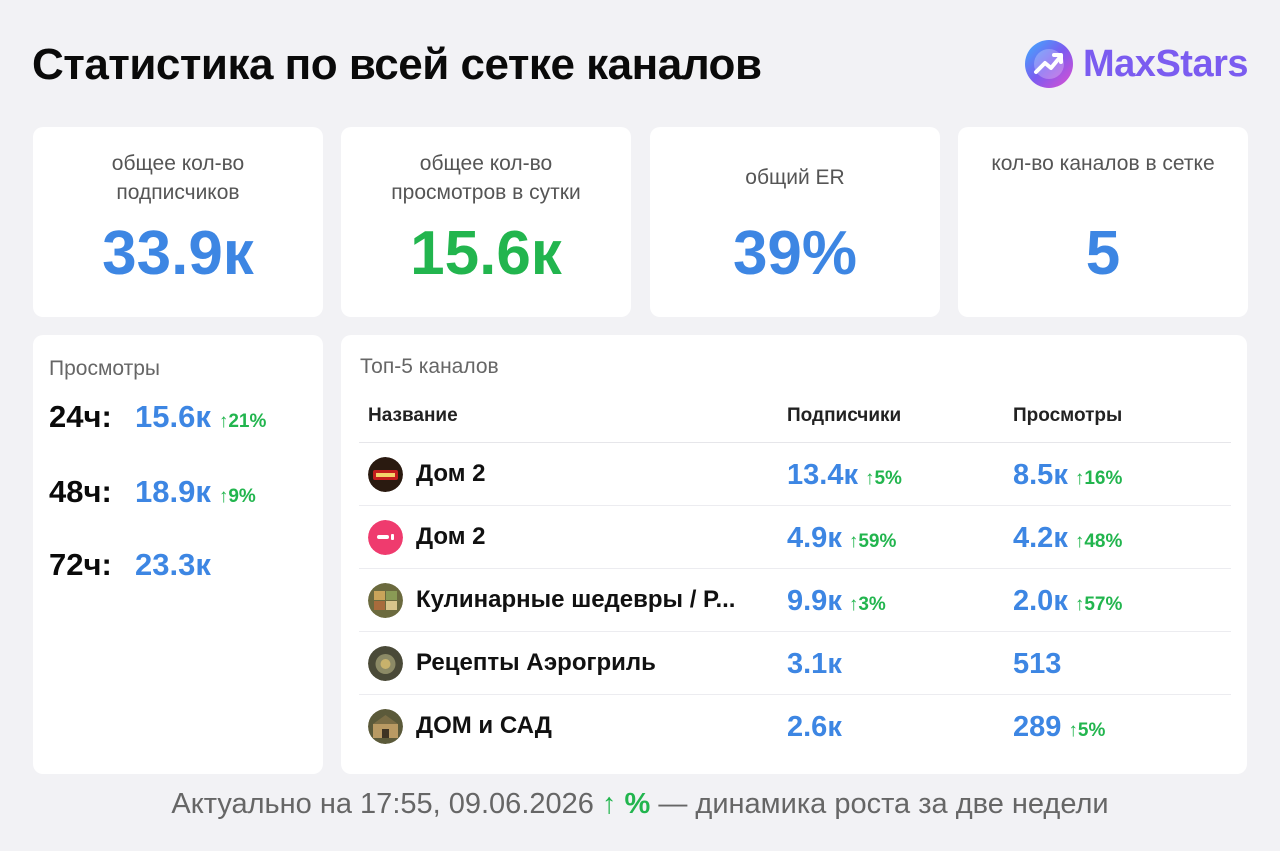 The image size is (1280, 851). I want to click on table-header: Название Подписчики Просмотры, so click(795, 424).